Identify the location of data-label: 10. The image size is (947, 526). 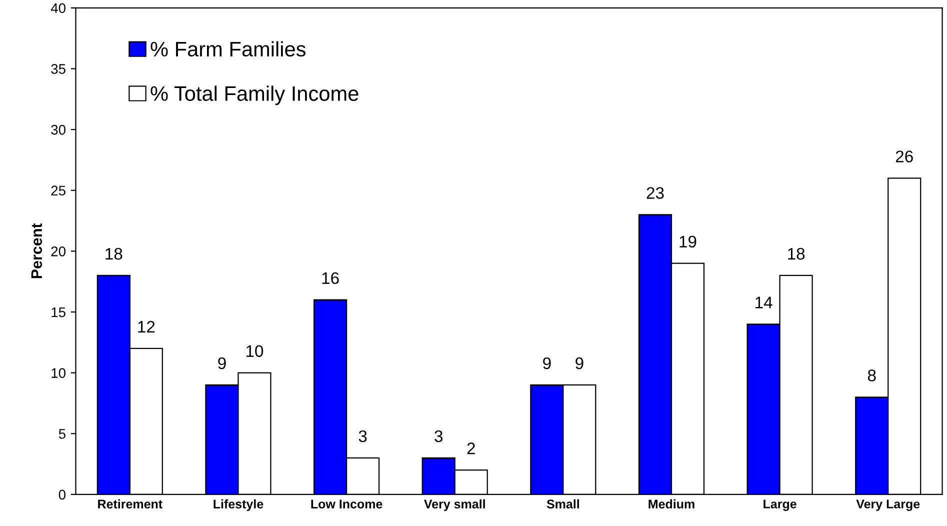
(255, 351).